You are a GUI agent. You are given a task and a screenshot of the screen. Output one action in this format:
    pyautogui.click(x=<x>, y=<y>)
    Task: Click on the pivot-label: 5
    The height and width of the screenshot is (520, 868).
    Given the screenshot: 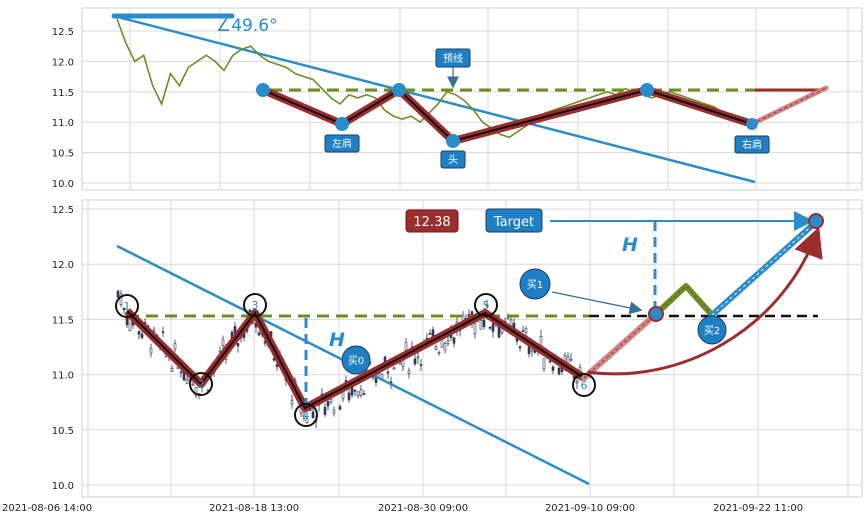 What is the action you would take?
    pyautogui.click(x=486, y=305)
    